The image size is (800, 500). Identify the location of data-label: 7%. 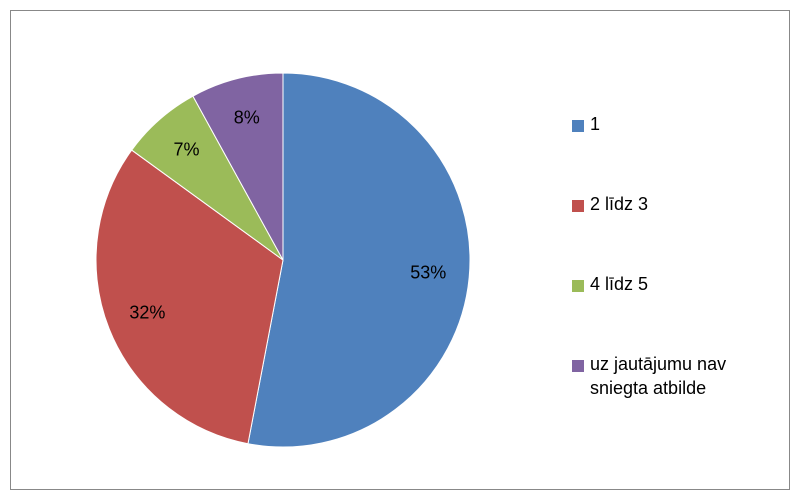
(187, 149).